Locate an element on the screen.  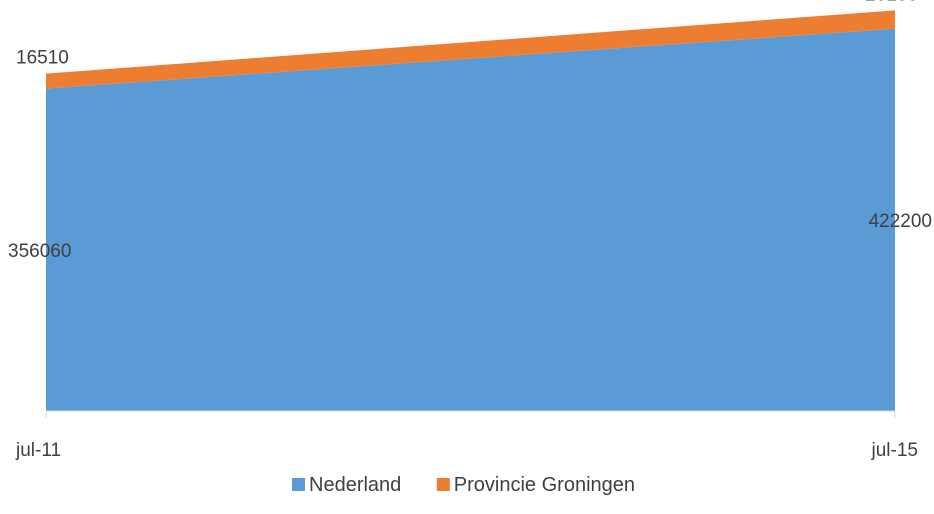
data-label-provincie-groningen: 16510 is located at coordinates (42, 58).